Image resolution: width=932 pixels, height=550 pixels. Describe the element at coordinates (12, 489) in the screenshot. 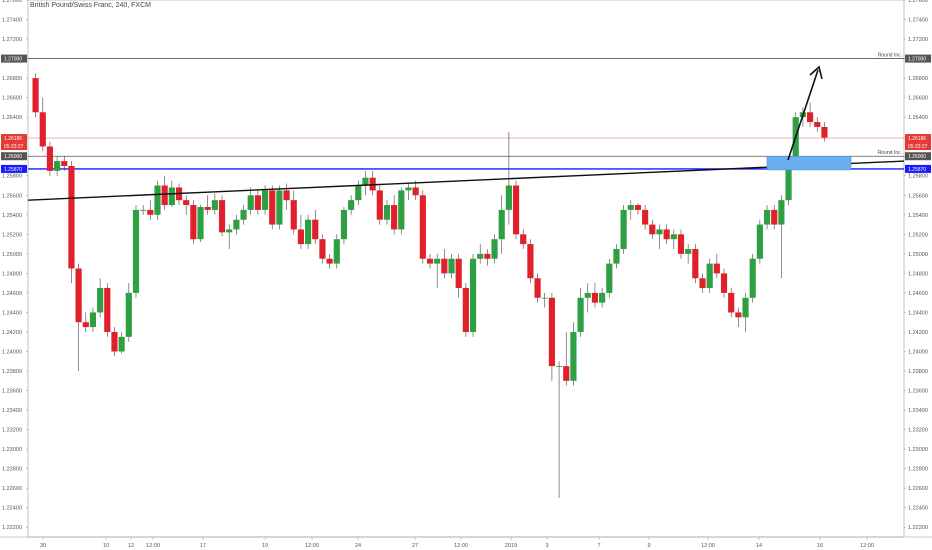

I see `y-tick-label-left: 1.22600` at that location.